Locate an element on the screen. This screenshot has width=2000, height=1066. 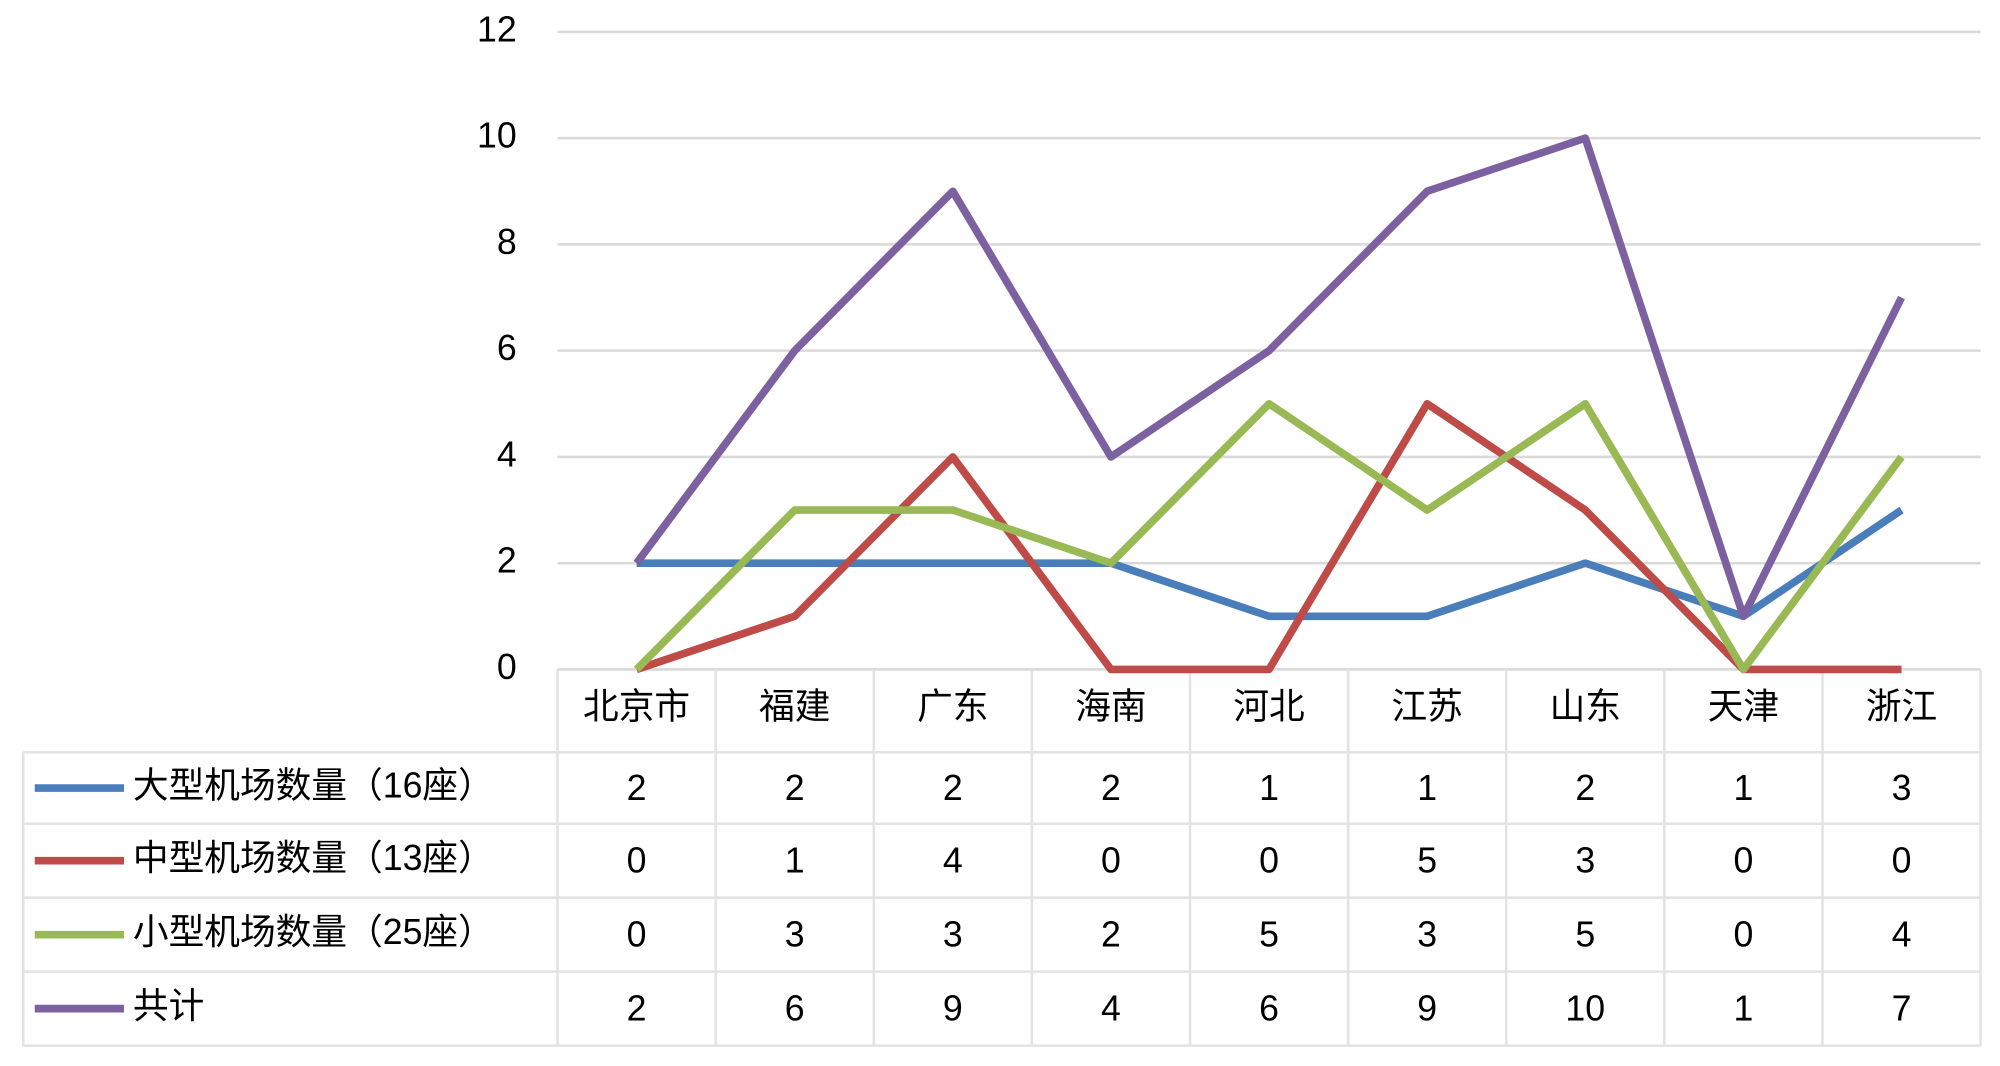
x-tick-label: 河北 is located at coordinates (1268, 706).